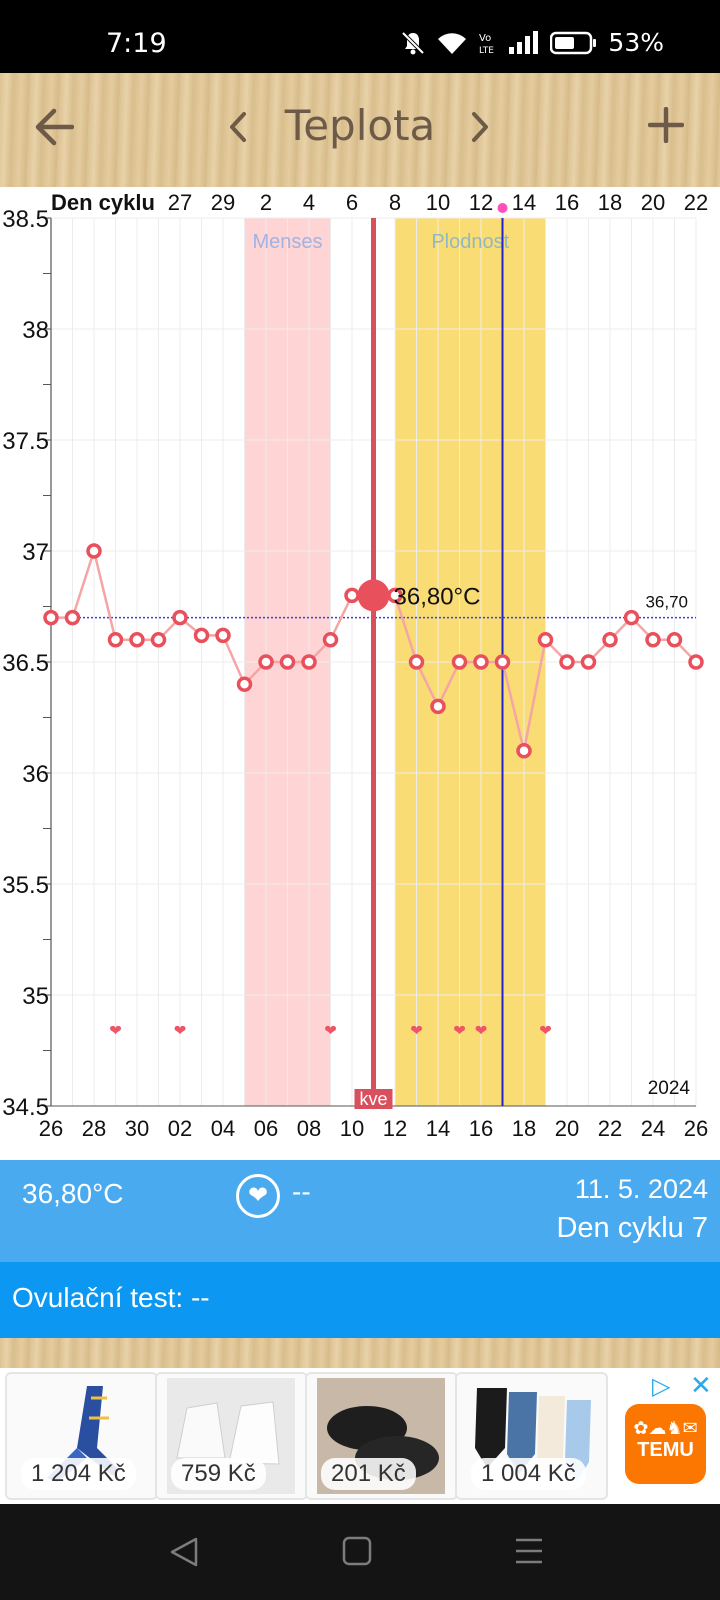  I want to click on ovulation-test-row: Ovulační test: --, so click(360, 1300).